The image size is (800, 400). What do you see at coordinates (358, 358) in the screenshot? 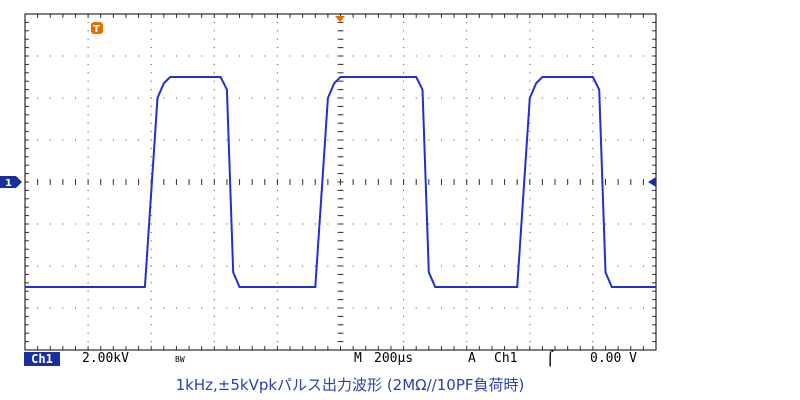
I see `time-label: M` at bounding box center [358, 358].